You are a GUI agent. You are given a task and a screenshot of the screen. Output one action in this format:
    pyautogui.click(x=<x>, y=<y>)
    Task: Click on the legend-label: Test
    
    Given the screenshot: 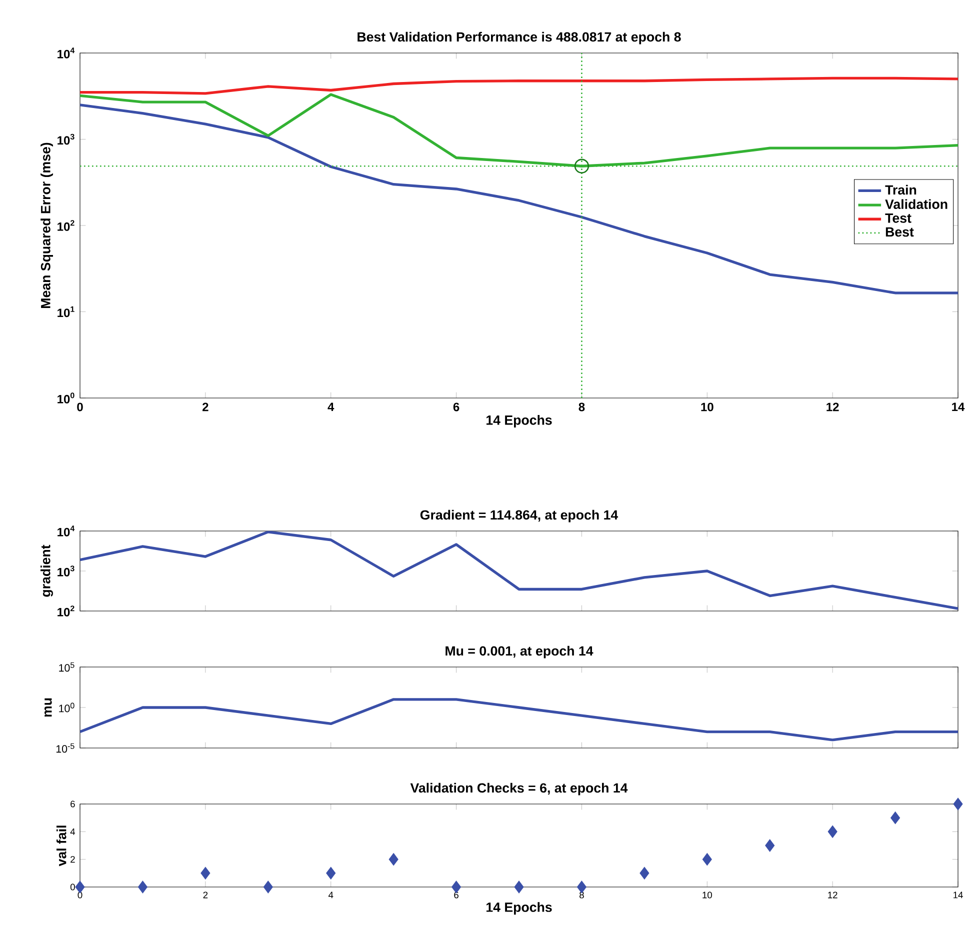 What is the action you would take?
    pyautogui.click(x=898, y=218)
    